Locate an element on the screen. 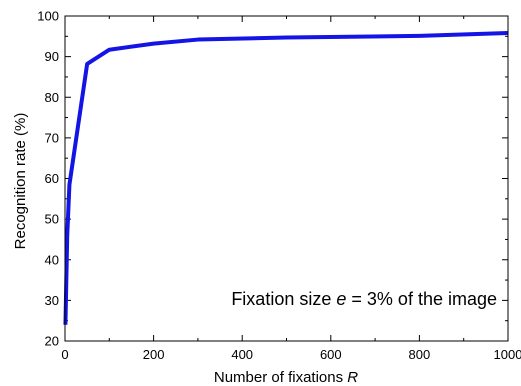  annotation-variable: e is located at coordinates (341, 299).